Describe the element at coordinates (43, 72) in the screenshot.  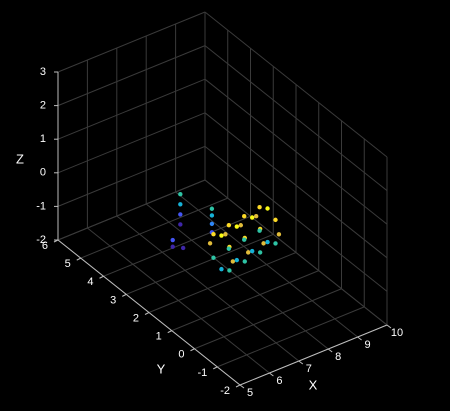
I see `z-tick-label: 3` at that location.